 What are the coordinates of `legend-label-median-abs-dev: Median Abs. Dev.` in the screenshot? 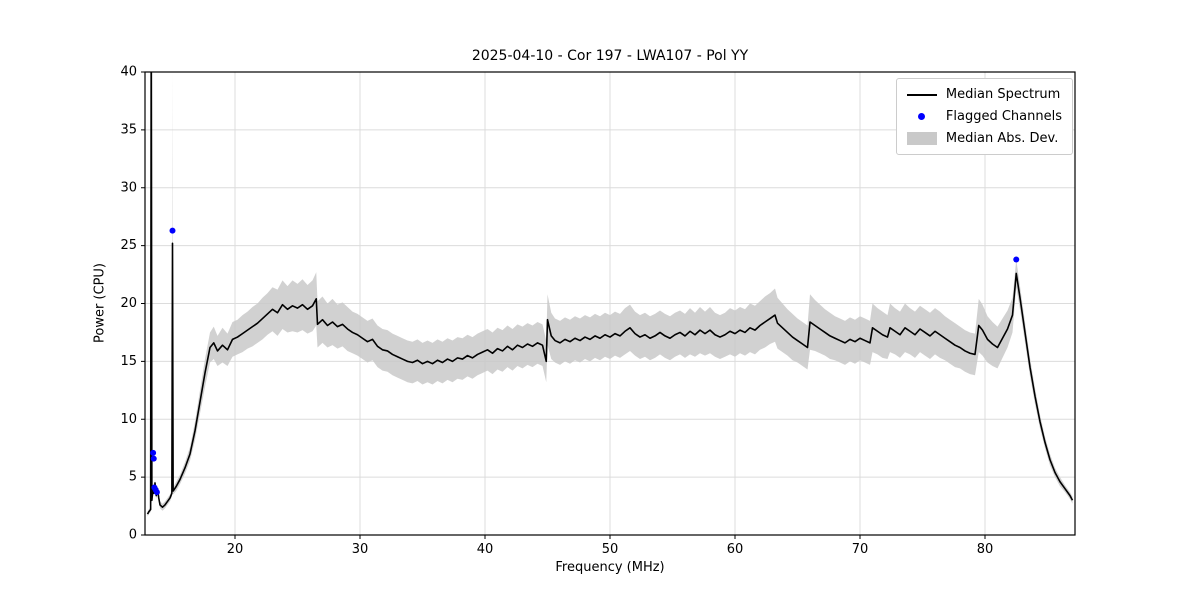 It's located at (1002, 138).